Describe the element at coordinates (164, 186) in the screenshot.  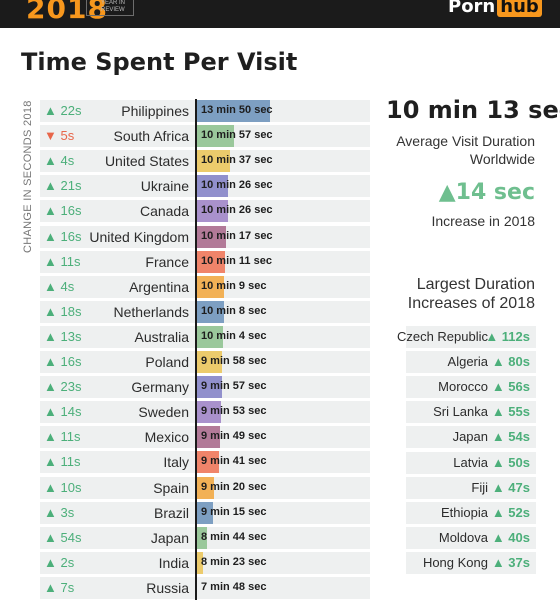
I see `category-label: Ukraine` at that location.